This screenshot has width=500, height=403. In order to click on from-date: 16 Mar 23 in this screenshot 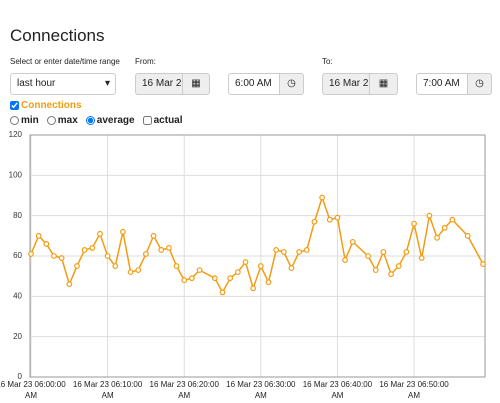, I will do `click(159, 84)`.